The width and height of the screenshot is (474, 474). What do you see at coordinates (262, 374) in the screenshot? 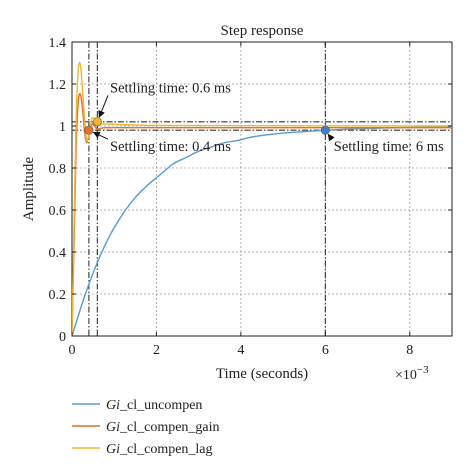
I see `x-axis-label: Time (seconds)` at bounding box center [262, 374].